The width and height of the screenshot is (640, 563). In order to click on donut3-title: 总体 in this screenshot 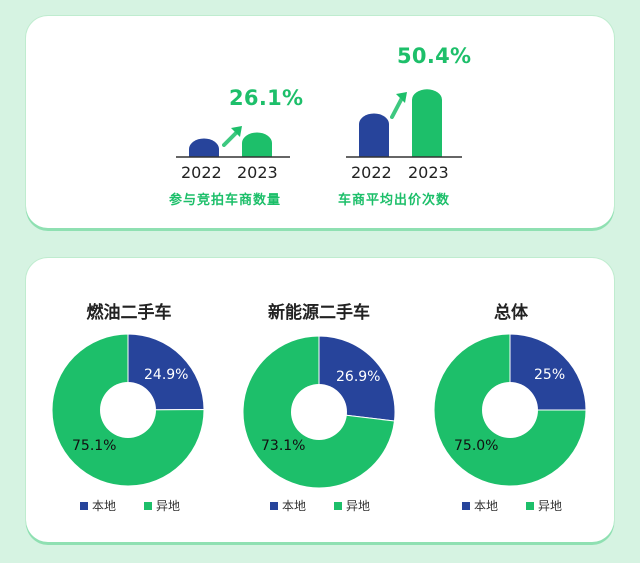, I will do `click(511, 313)`.